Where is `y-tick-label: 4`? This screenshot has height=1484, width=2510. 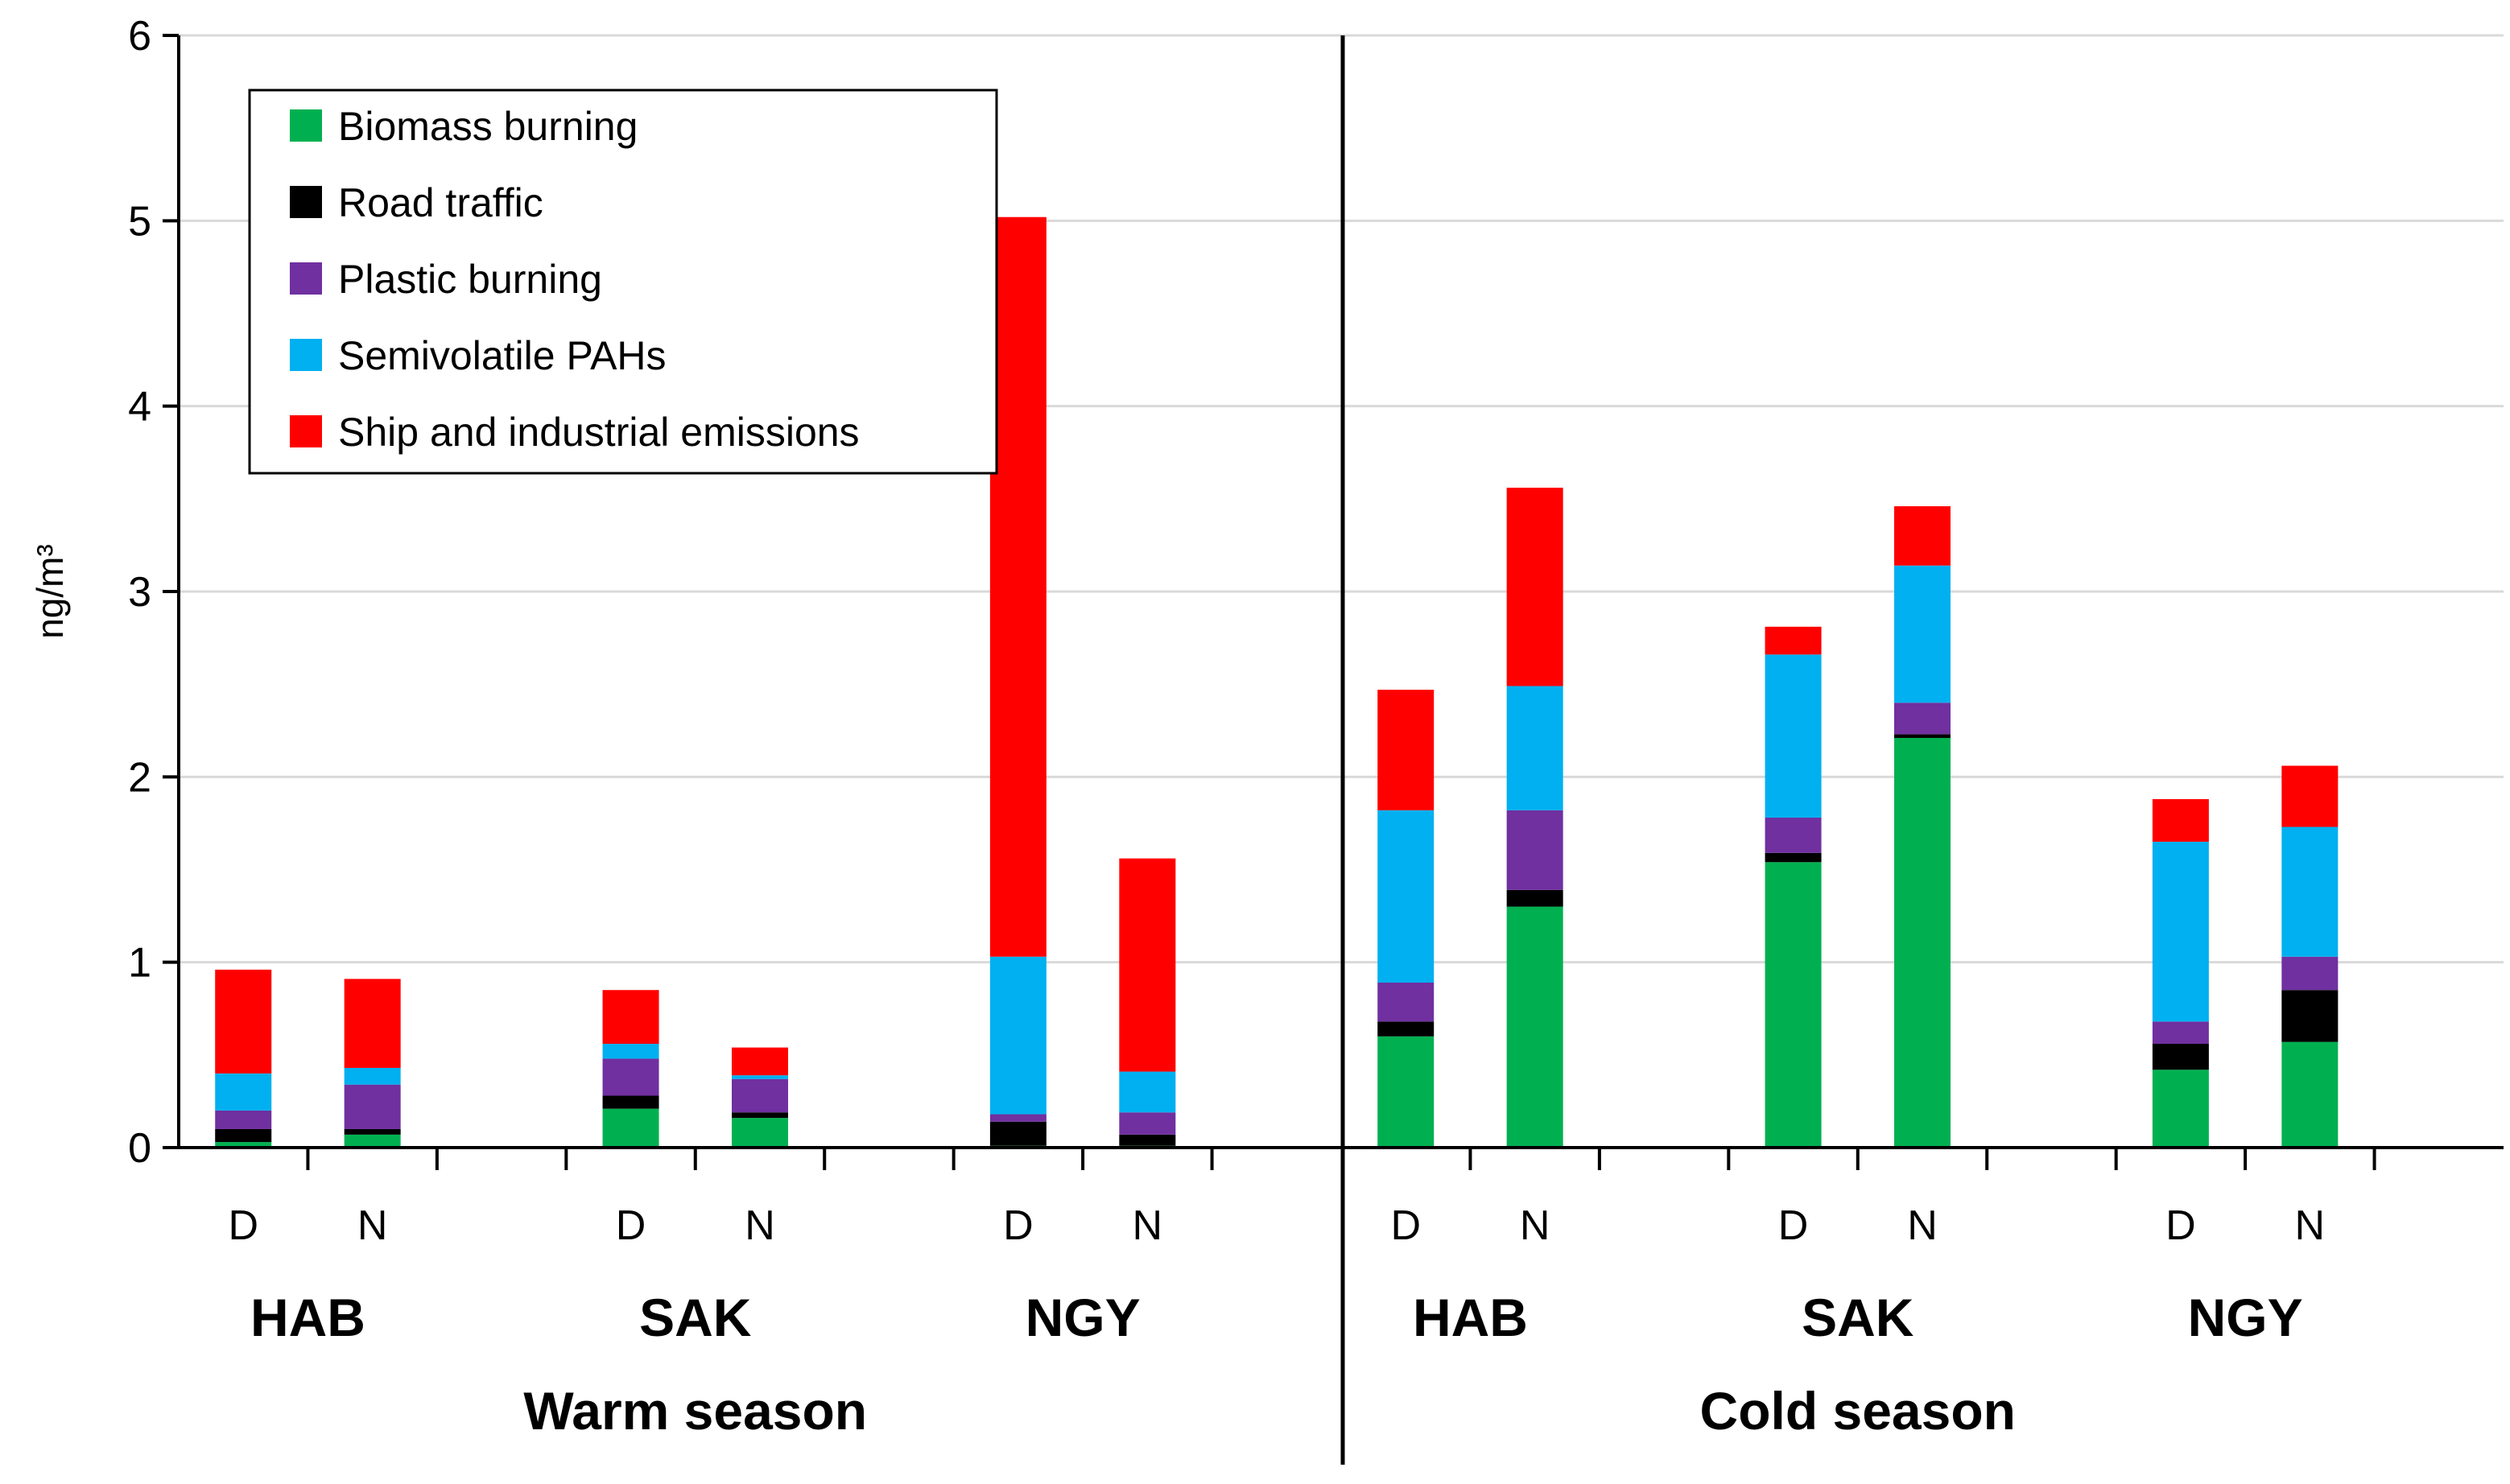 y-tick-label: 4 is located at coordinates (139, 408).